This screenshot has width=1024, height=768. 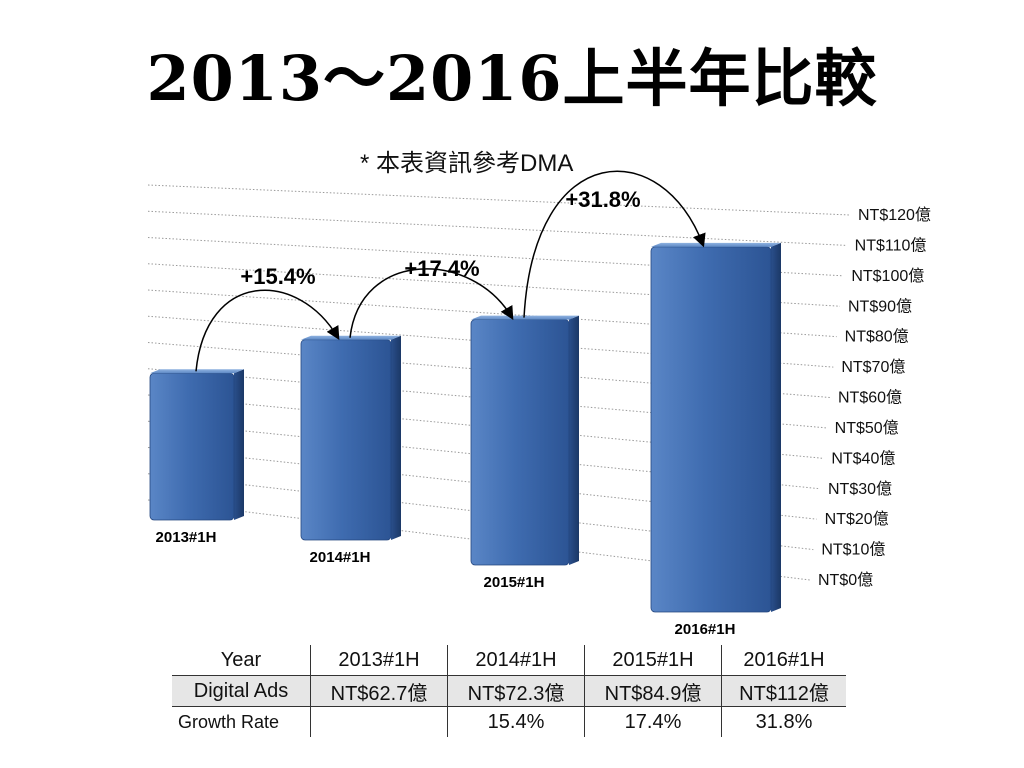 I want to click on y-tick-label: NT$20億, so click(x=857, y=519).